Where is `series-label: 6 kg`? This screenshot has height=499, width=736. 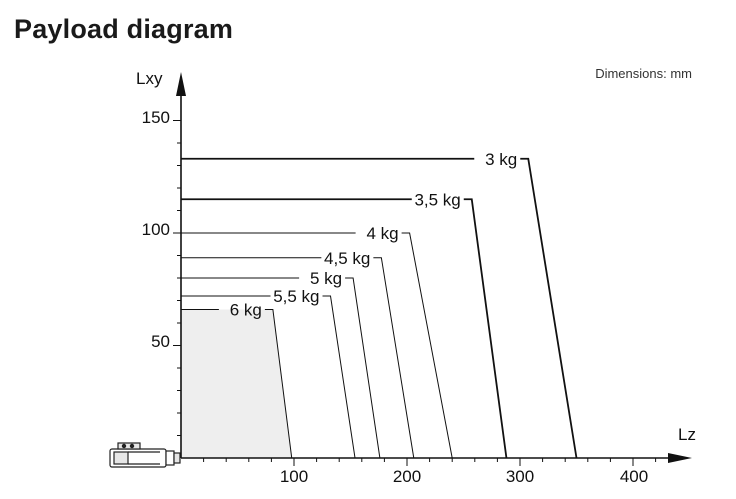
series-label: 6 kg is located at coordinates (246, 310).